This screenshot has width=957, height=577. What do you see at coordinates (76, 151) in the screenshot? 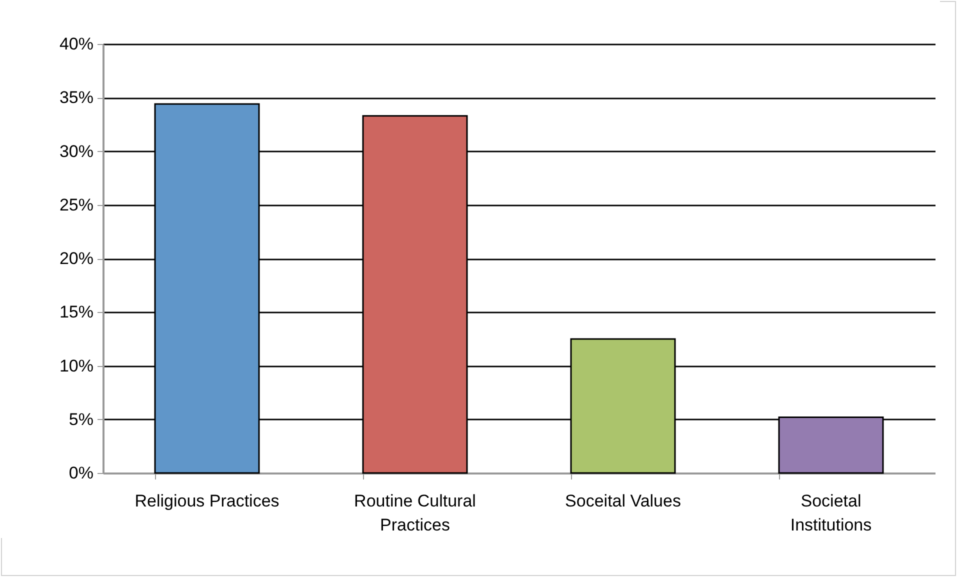
I see `y-tick-label: 30%` at bounding box center [76, 151].